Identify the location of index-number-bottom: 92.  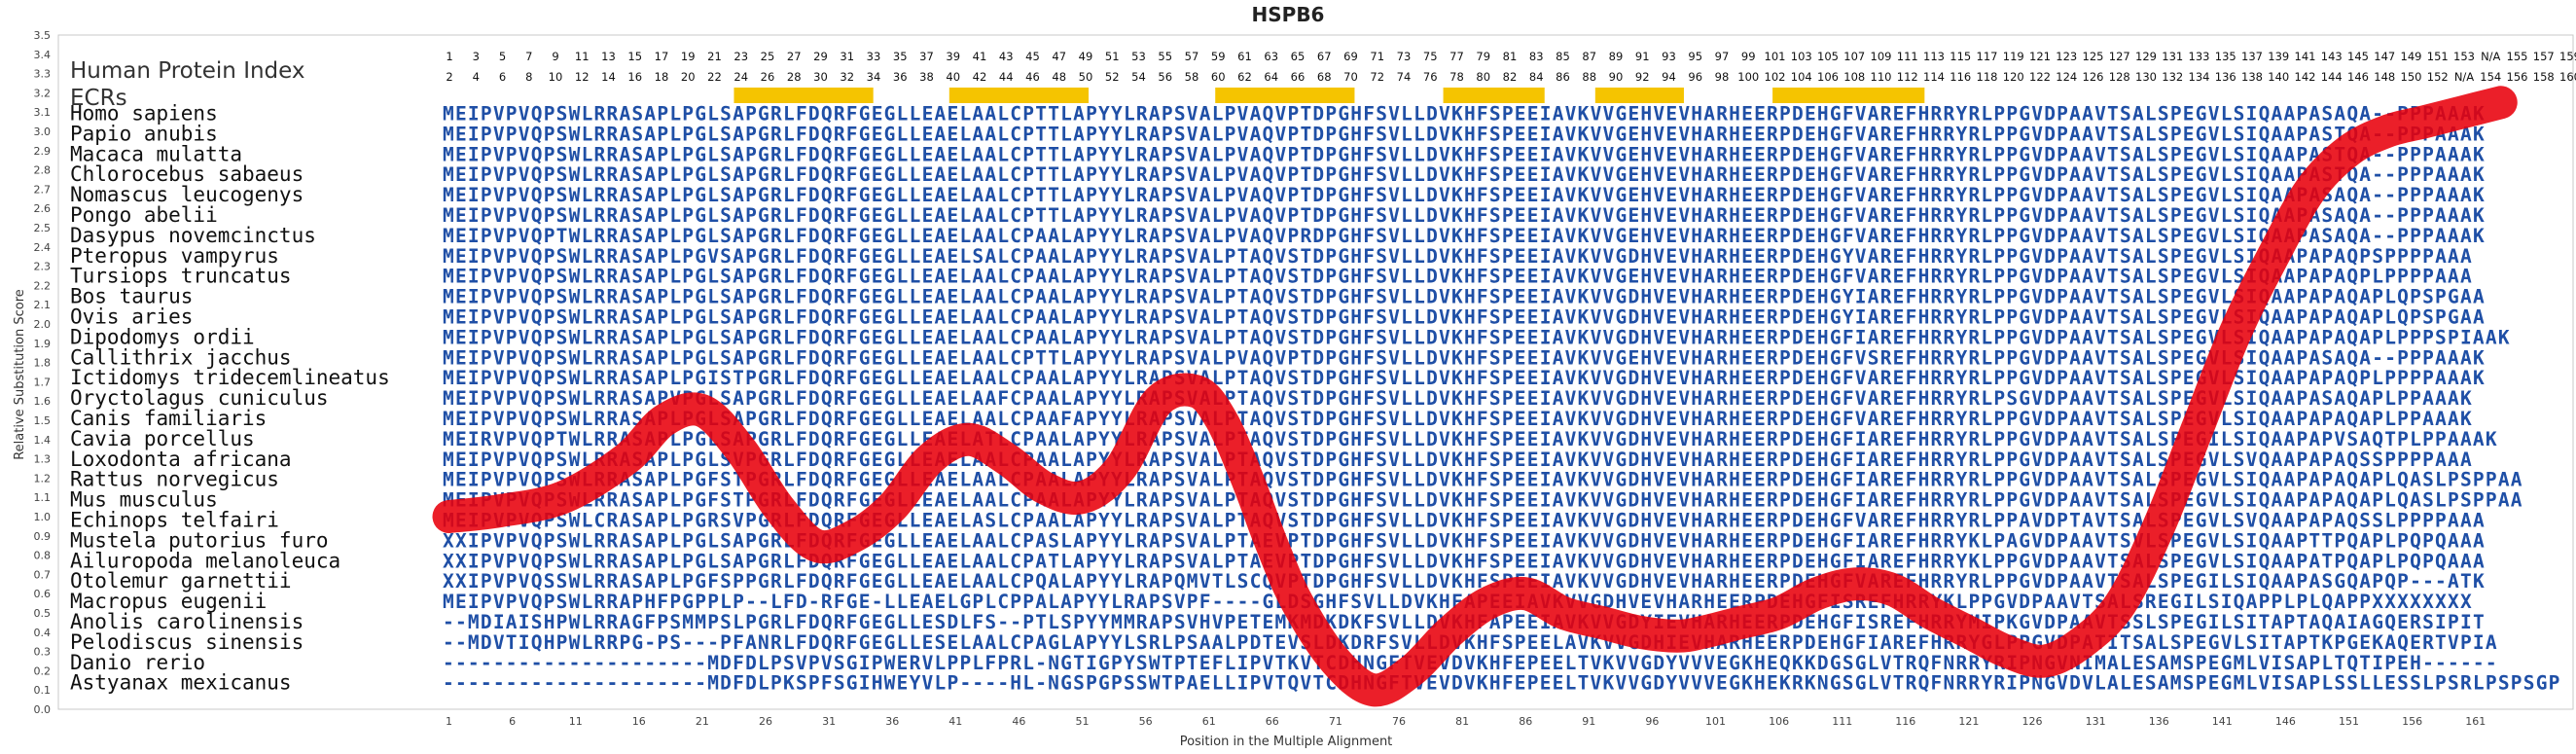
(1642, 77).